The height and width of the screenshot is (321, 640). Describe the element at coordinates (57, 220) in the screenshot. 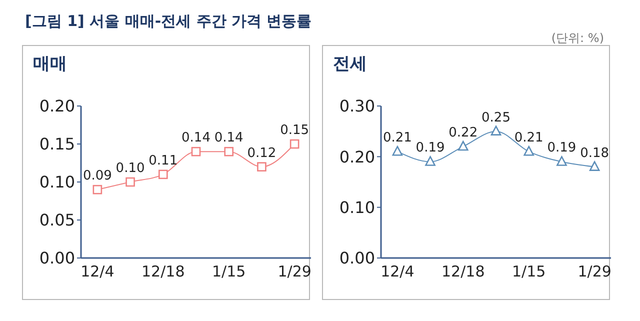

I see `y-tick-label: 0.05` at that location.